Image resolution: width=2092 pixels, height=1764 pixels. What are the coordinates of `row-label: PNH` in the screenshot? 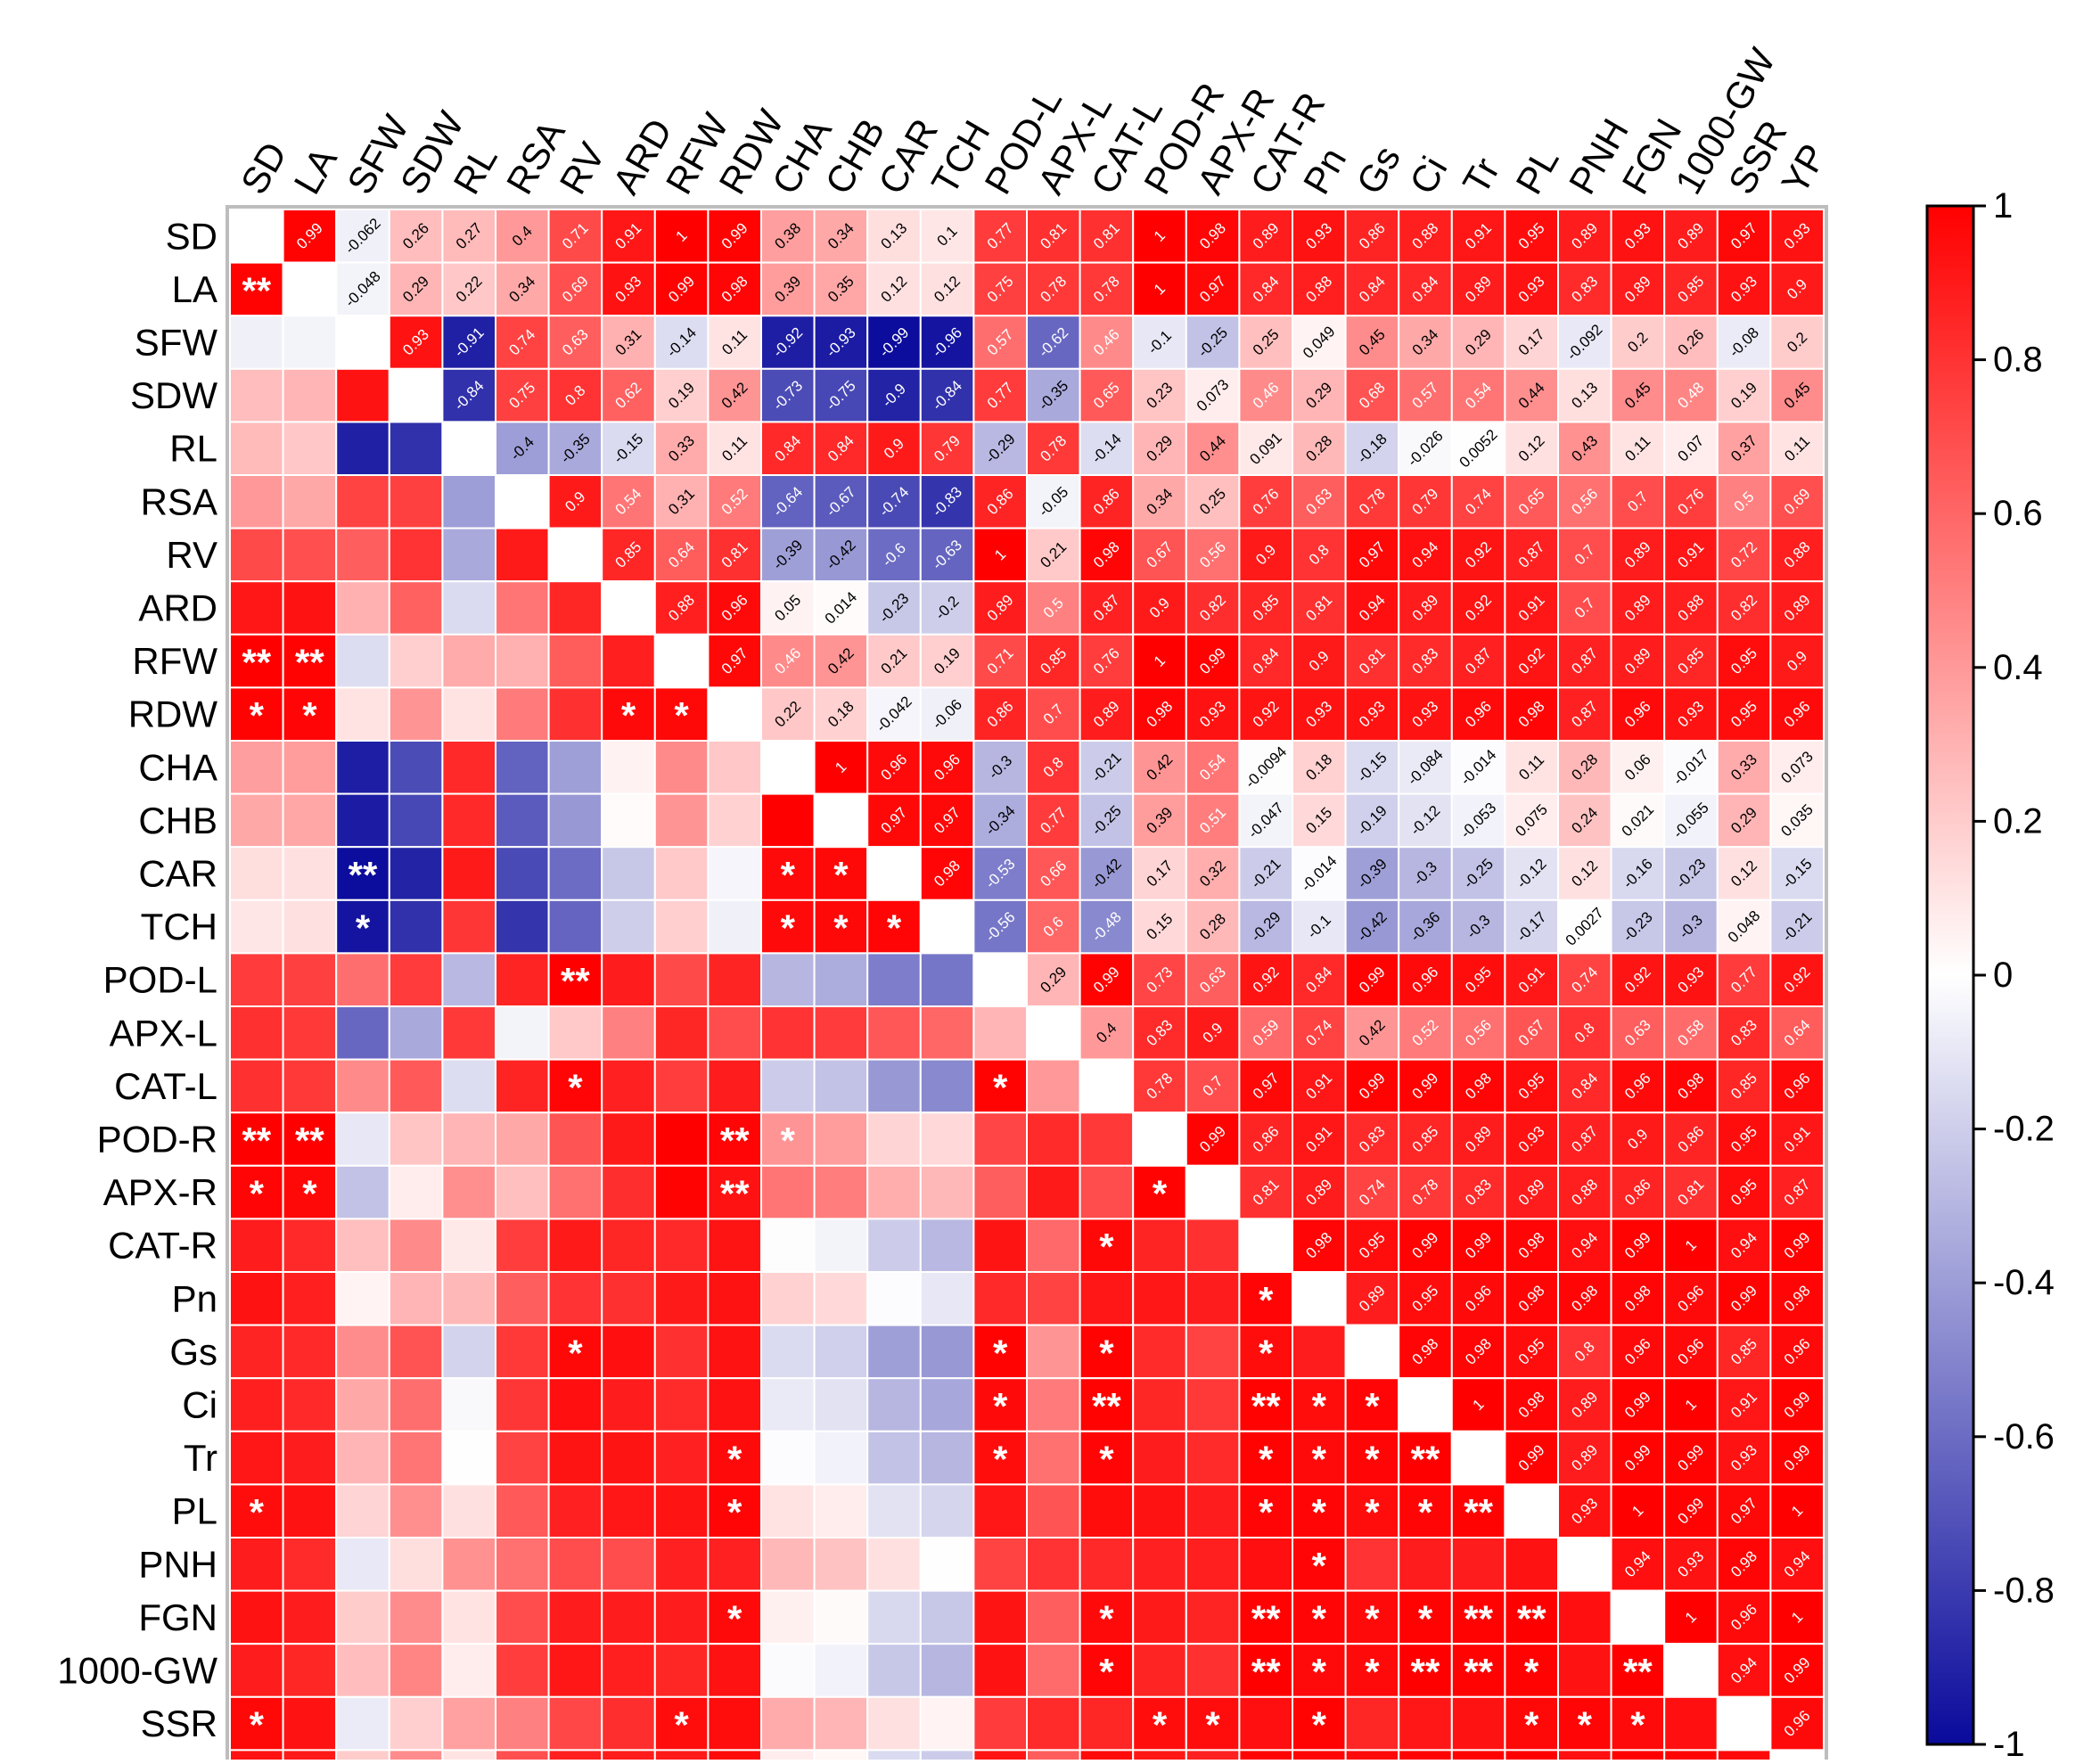 It's located at (177, 1564).